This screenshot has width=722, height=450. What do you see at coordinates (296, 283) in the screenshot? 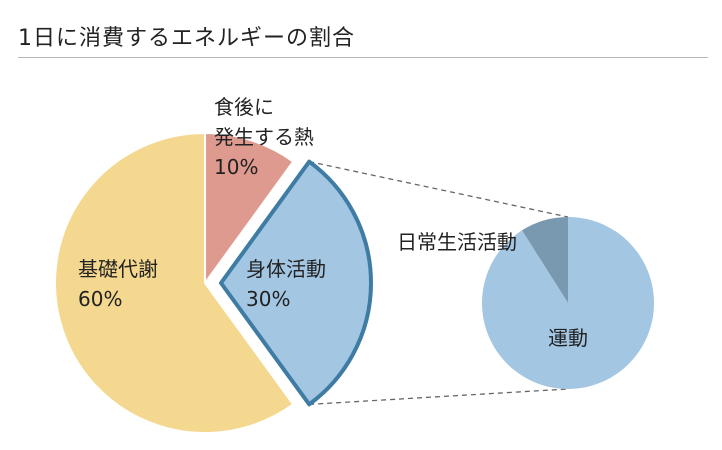
I see `pie-slice-physical-activity` at bounding box center [296, 283].